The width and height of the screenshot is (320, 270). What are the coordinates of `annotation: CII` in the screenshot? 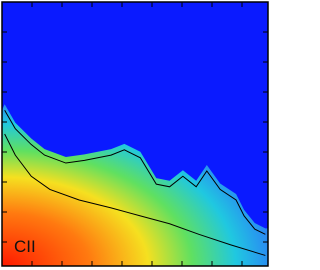 It's located at (25, 246).